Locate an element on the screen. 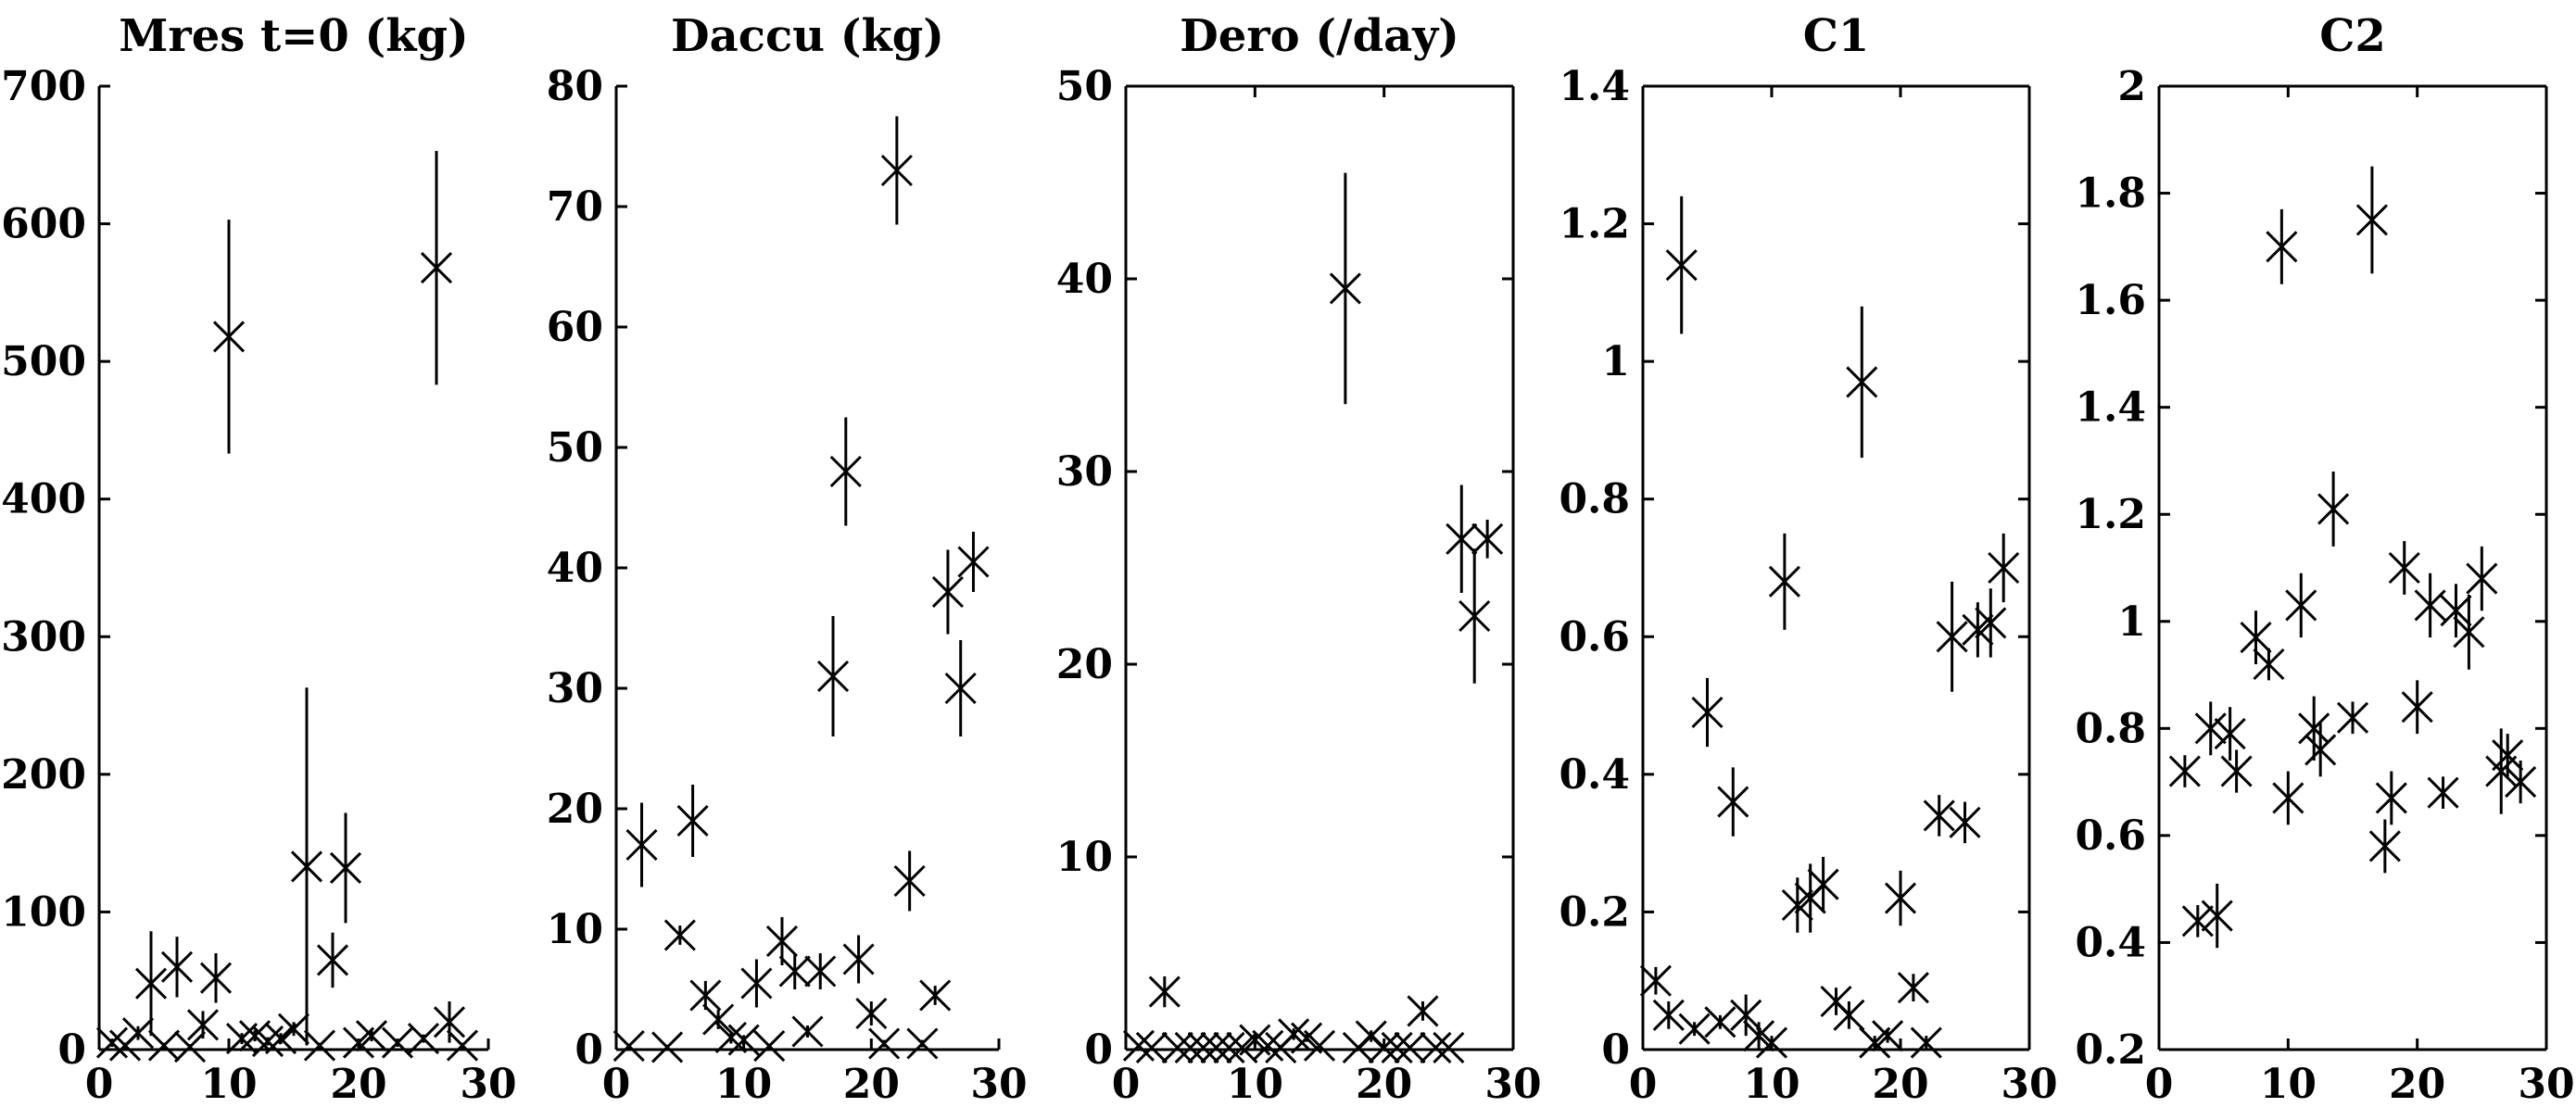 This screenshot has height=1120, width=2576. y-tick-label: 2 is located at coordinates (2131, 86).